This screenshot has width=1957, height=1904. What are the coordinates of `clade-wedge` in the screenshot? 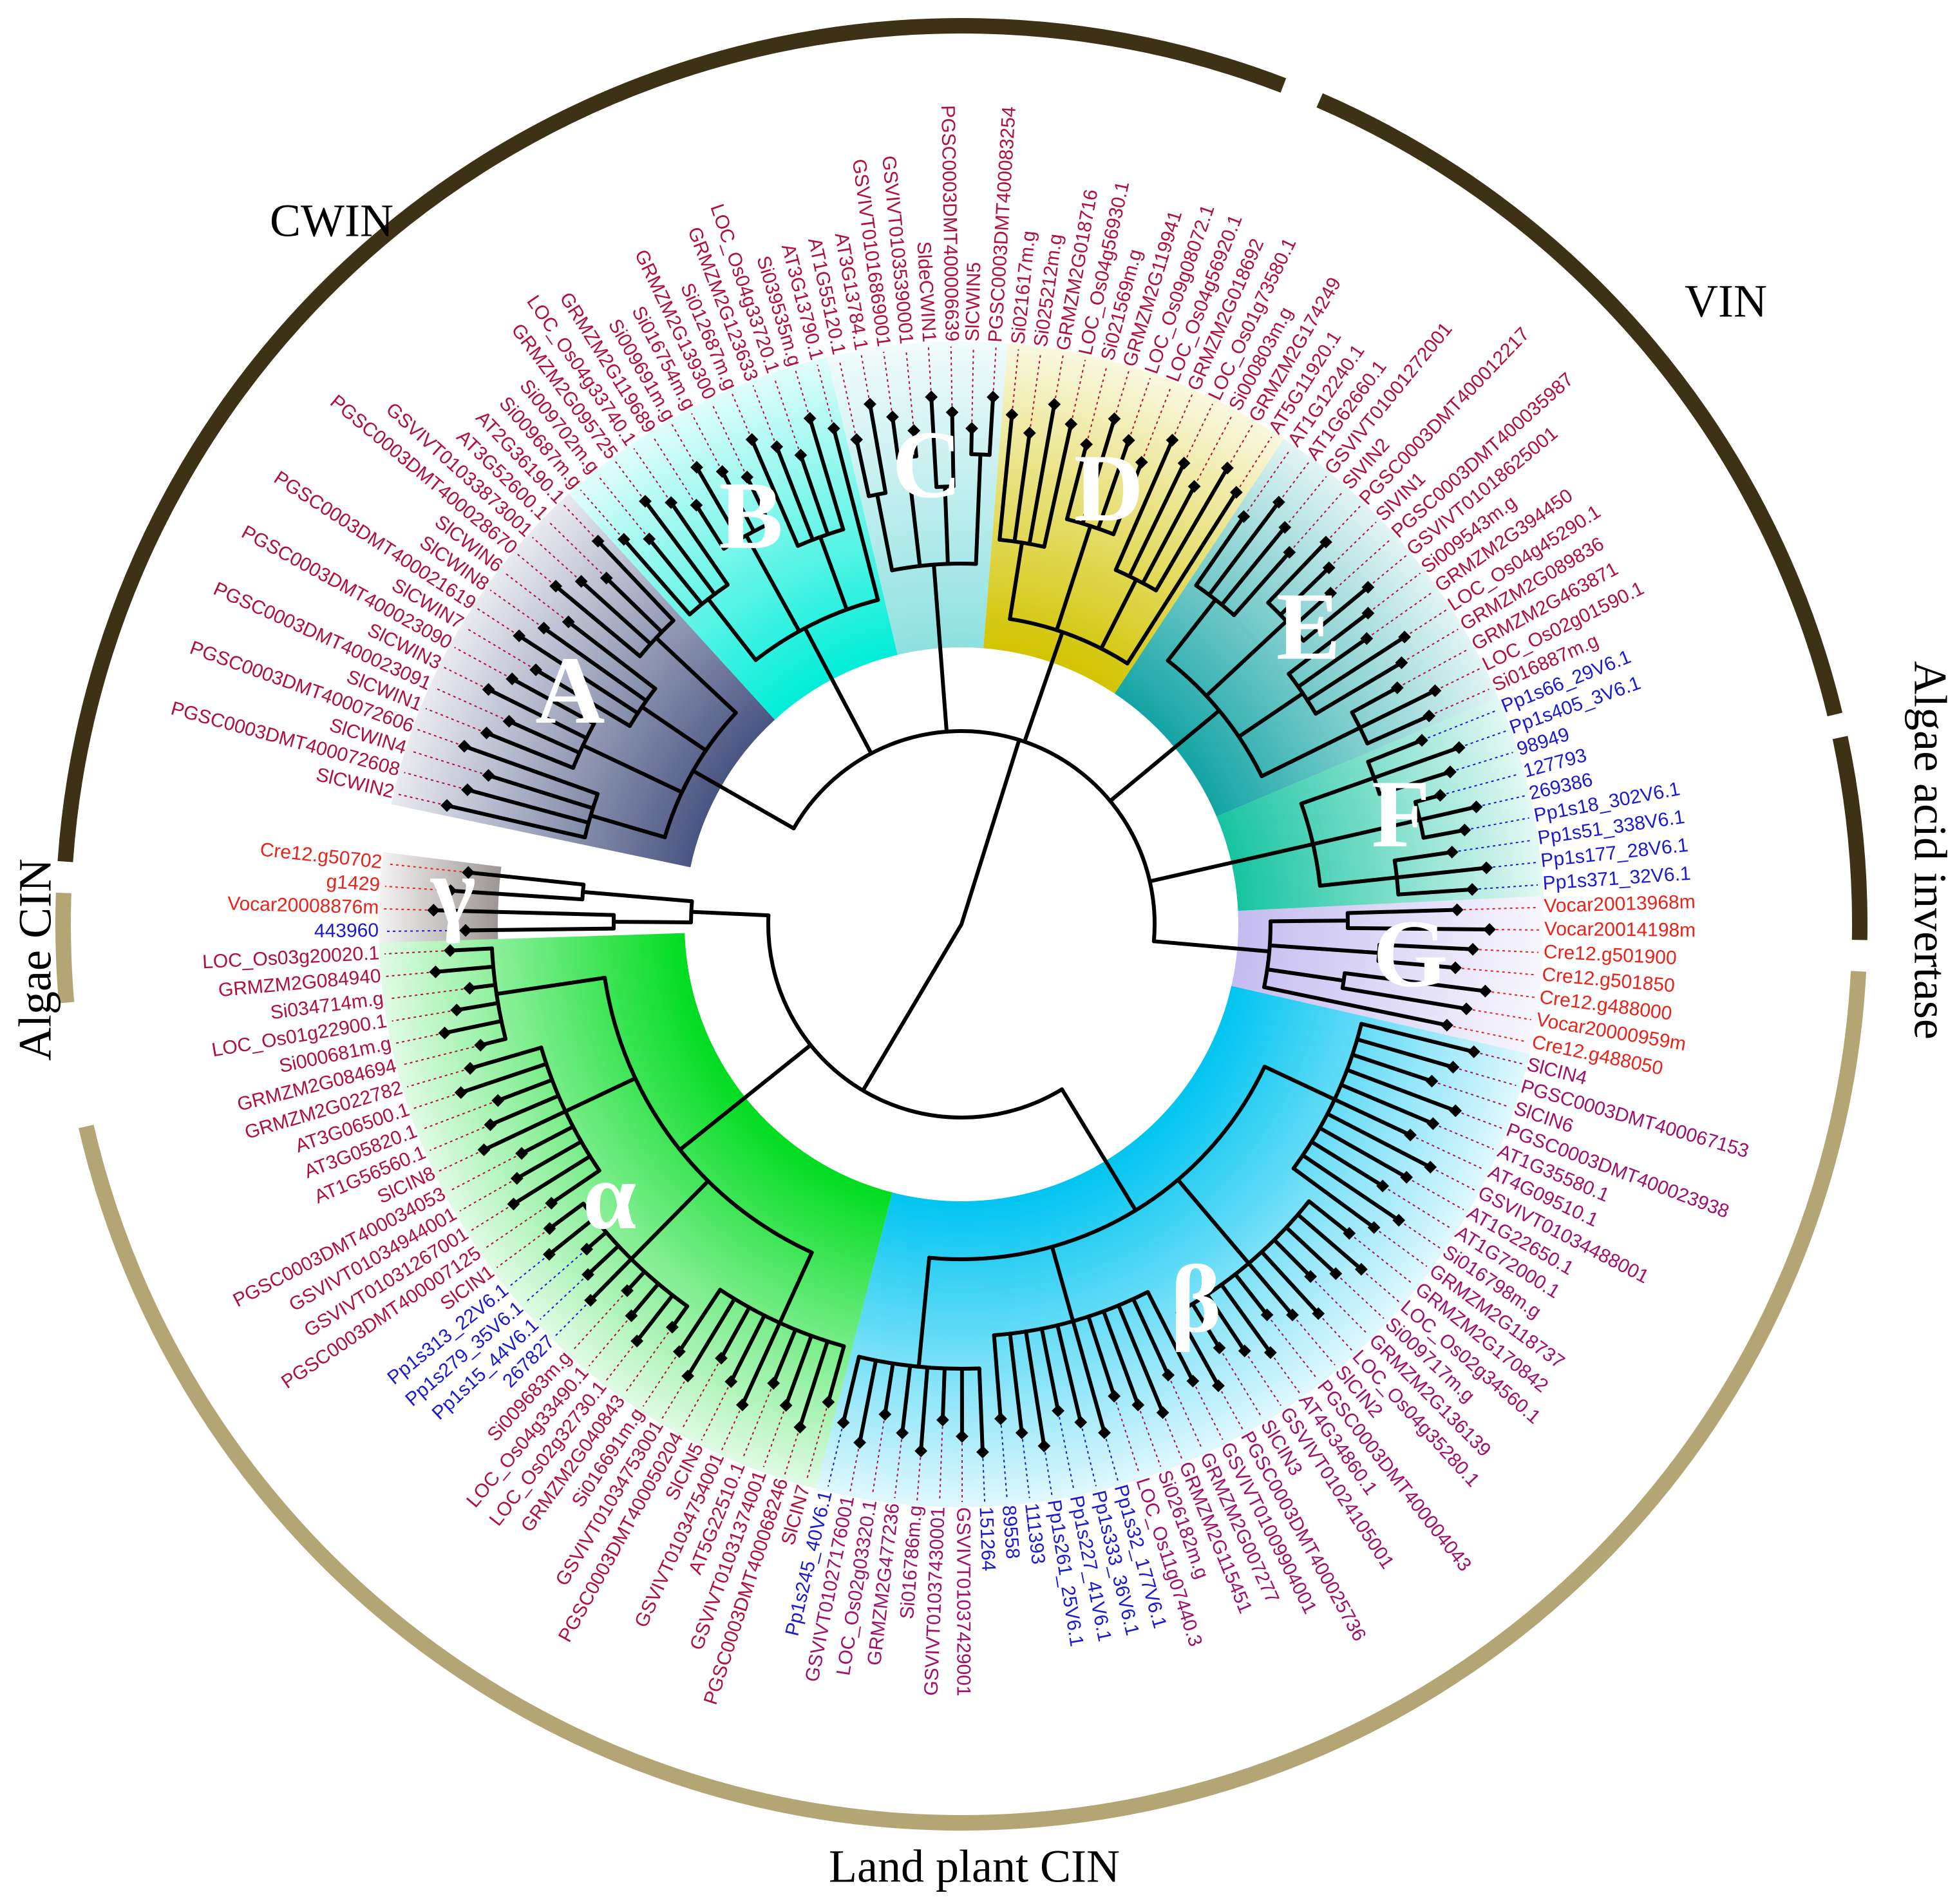 It's located at (1306, 628).